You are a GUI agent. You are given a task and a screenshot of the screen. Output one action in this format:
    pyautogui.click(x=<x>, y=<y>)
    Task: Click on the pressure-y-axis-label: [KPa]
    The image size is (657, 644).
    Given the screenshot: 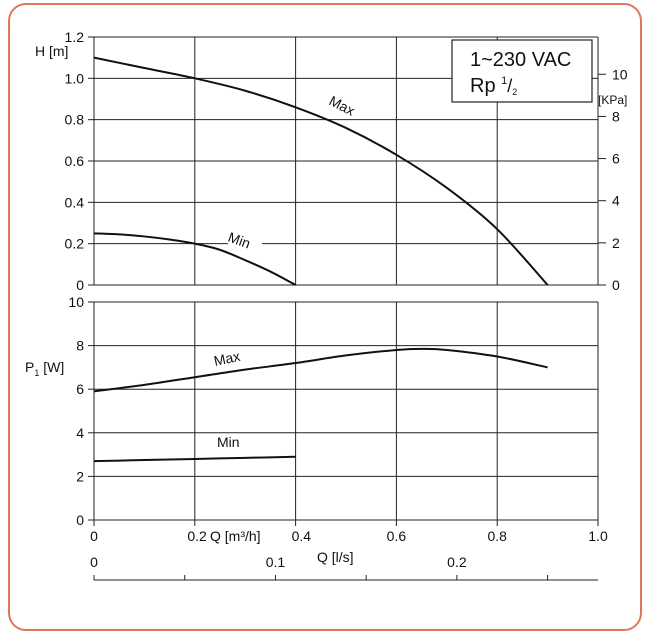 What is the action you would take?
    pyautogui.click(x=612, y=100)
    